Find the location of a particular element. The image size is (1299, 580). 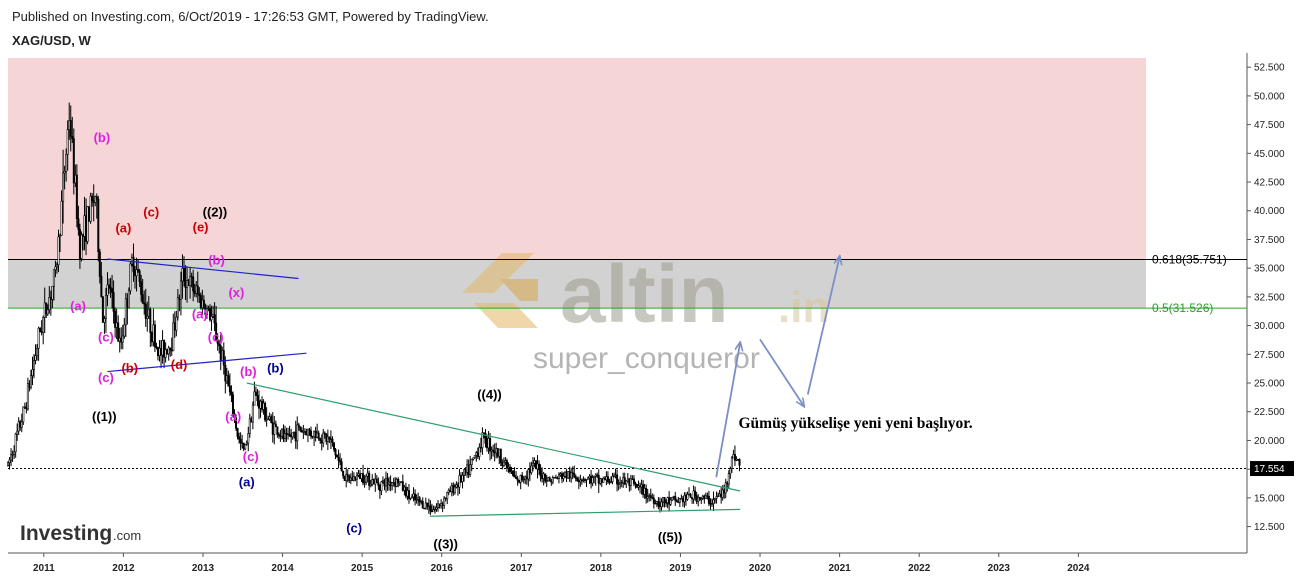

trend-line is located at coordinates (585, 512).